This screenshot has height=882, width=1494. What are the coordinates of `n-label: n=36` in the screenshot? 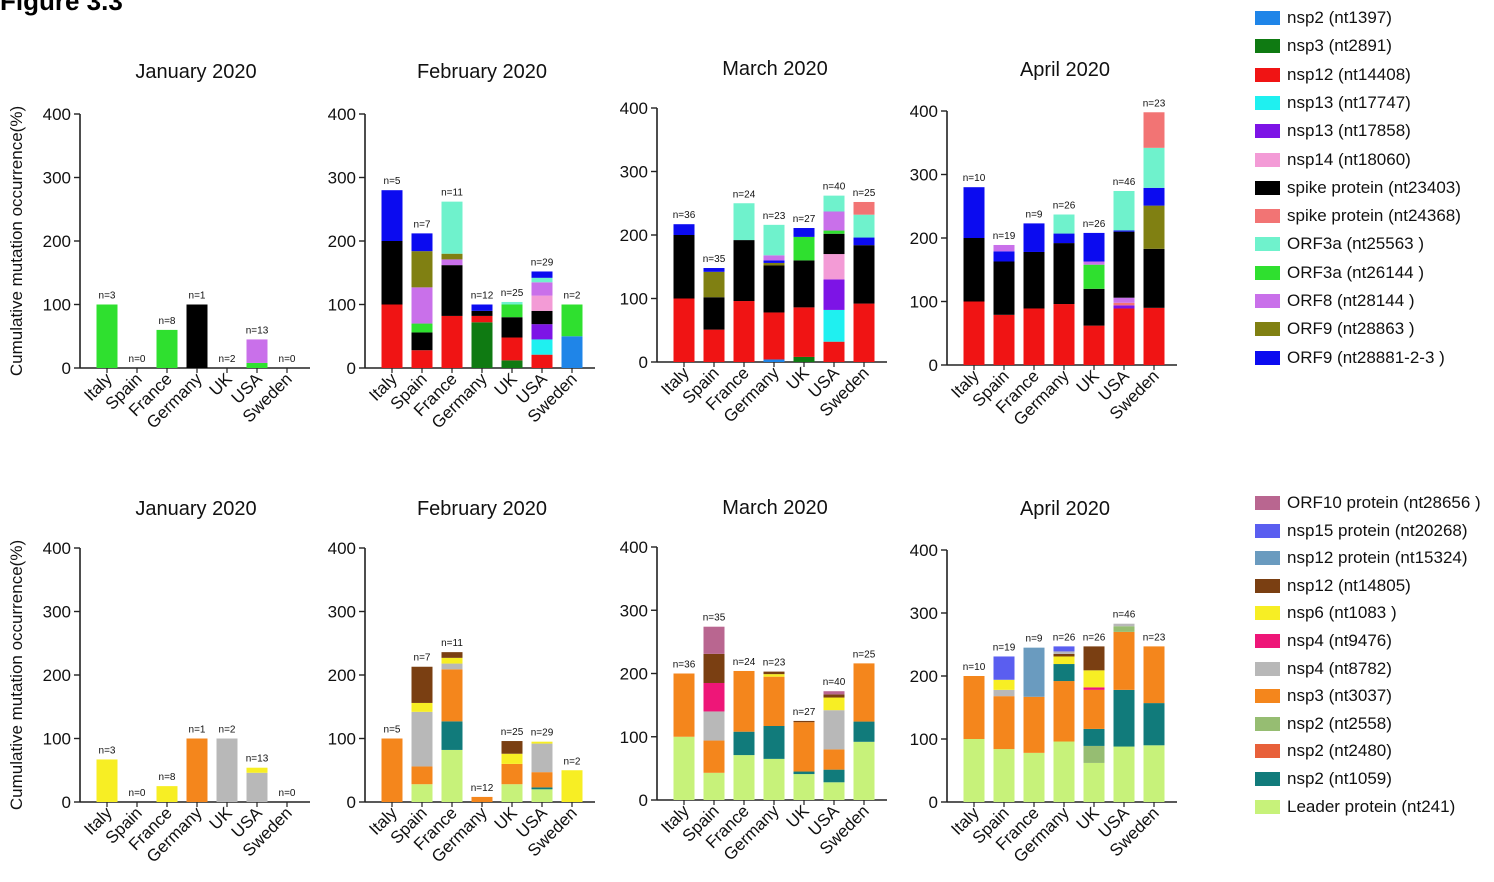 It's located at (684, 215).